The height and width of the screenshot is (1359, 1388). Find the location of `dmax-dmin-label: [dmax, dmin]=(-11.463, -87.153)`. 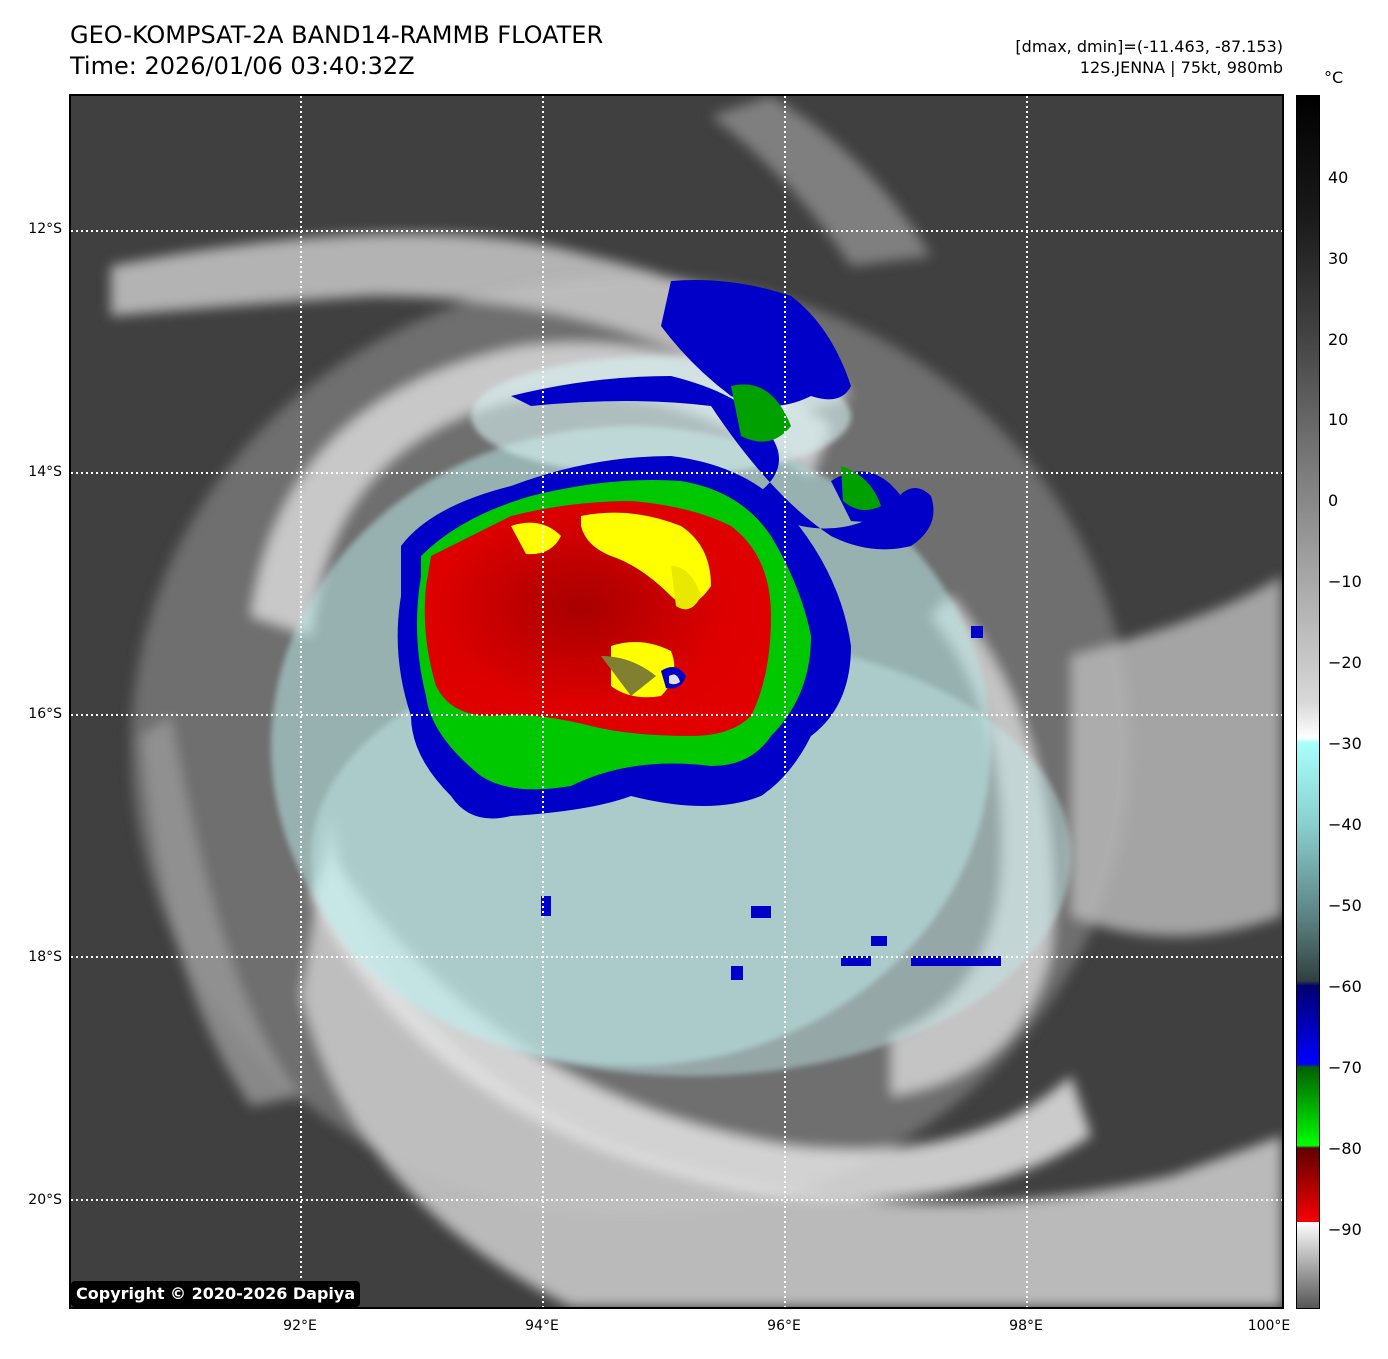

dmax-dmin-label: [dmax, dmin]=(-11.463, -87.153) is located at coordinates (1149, 46).